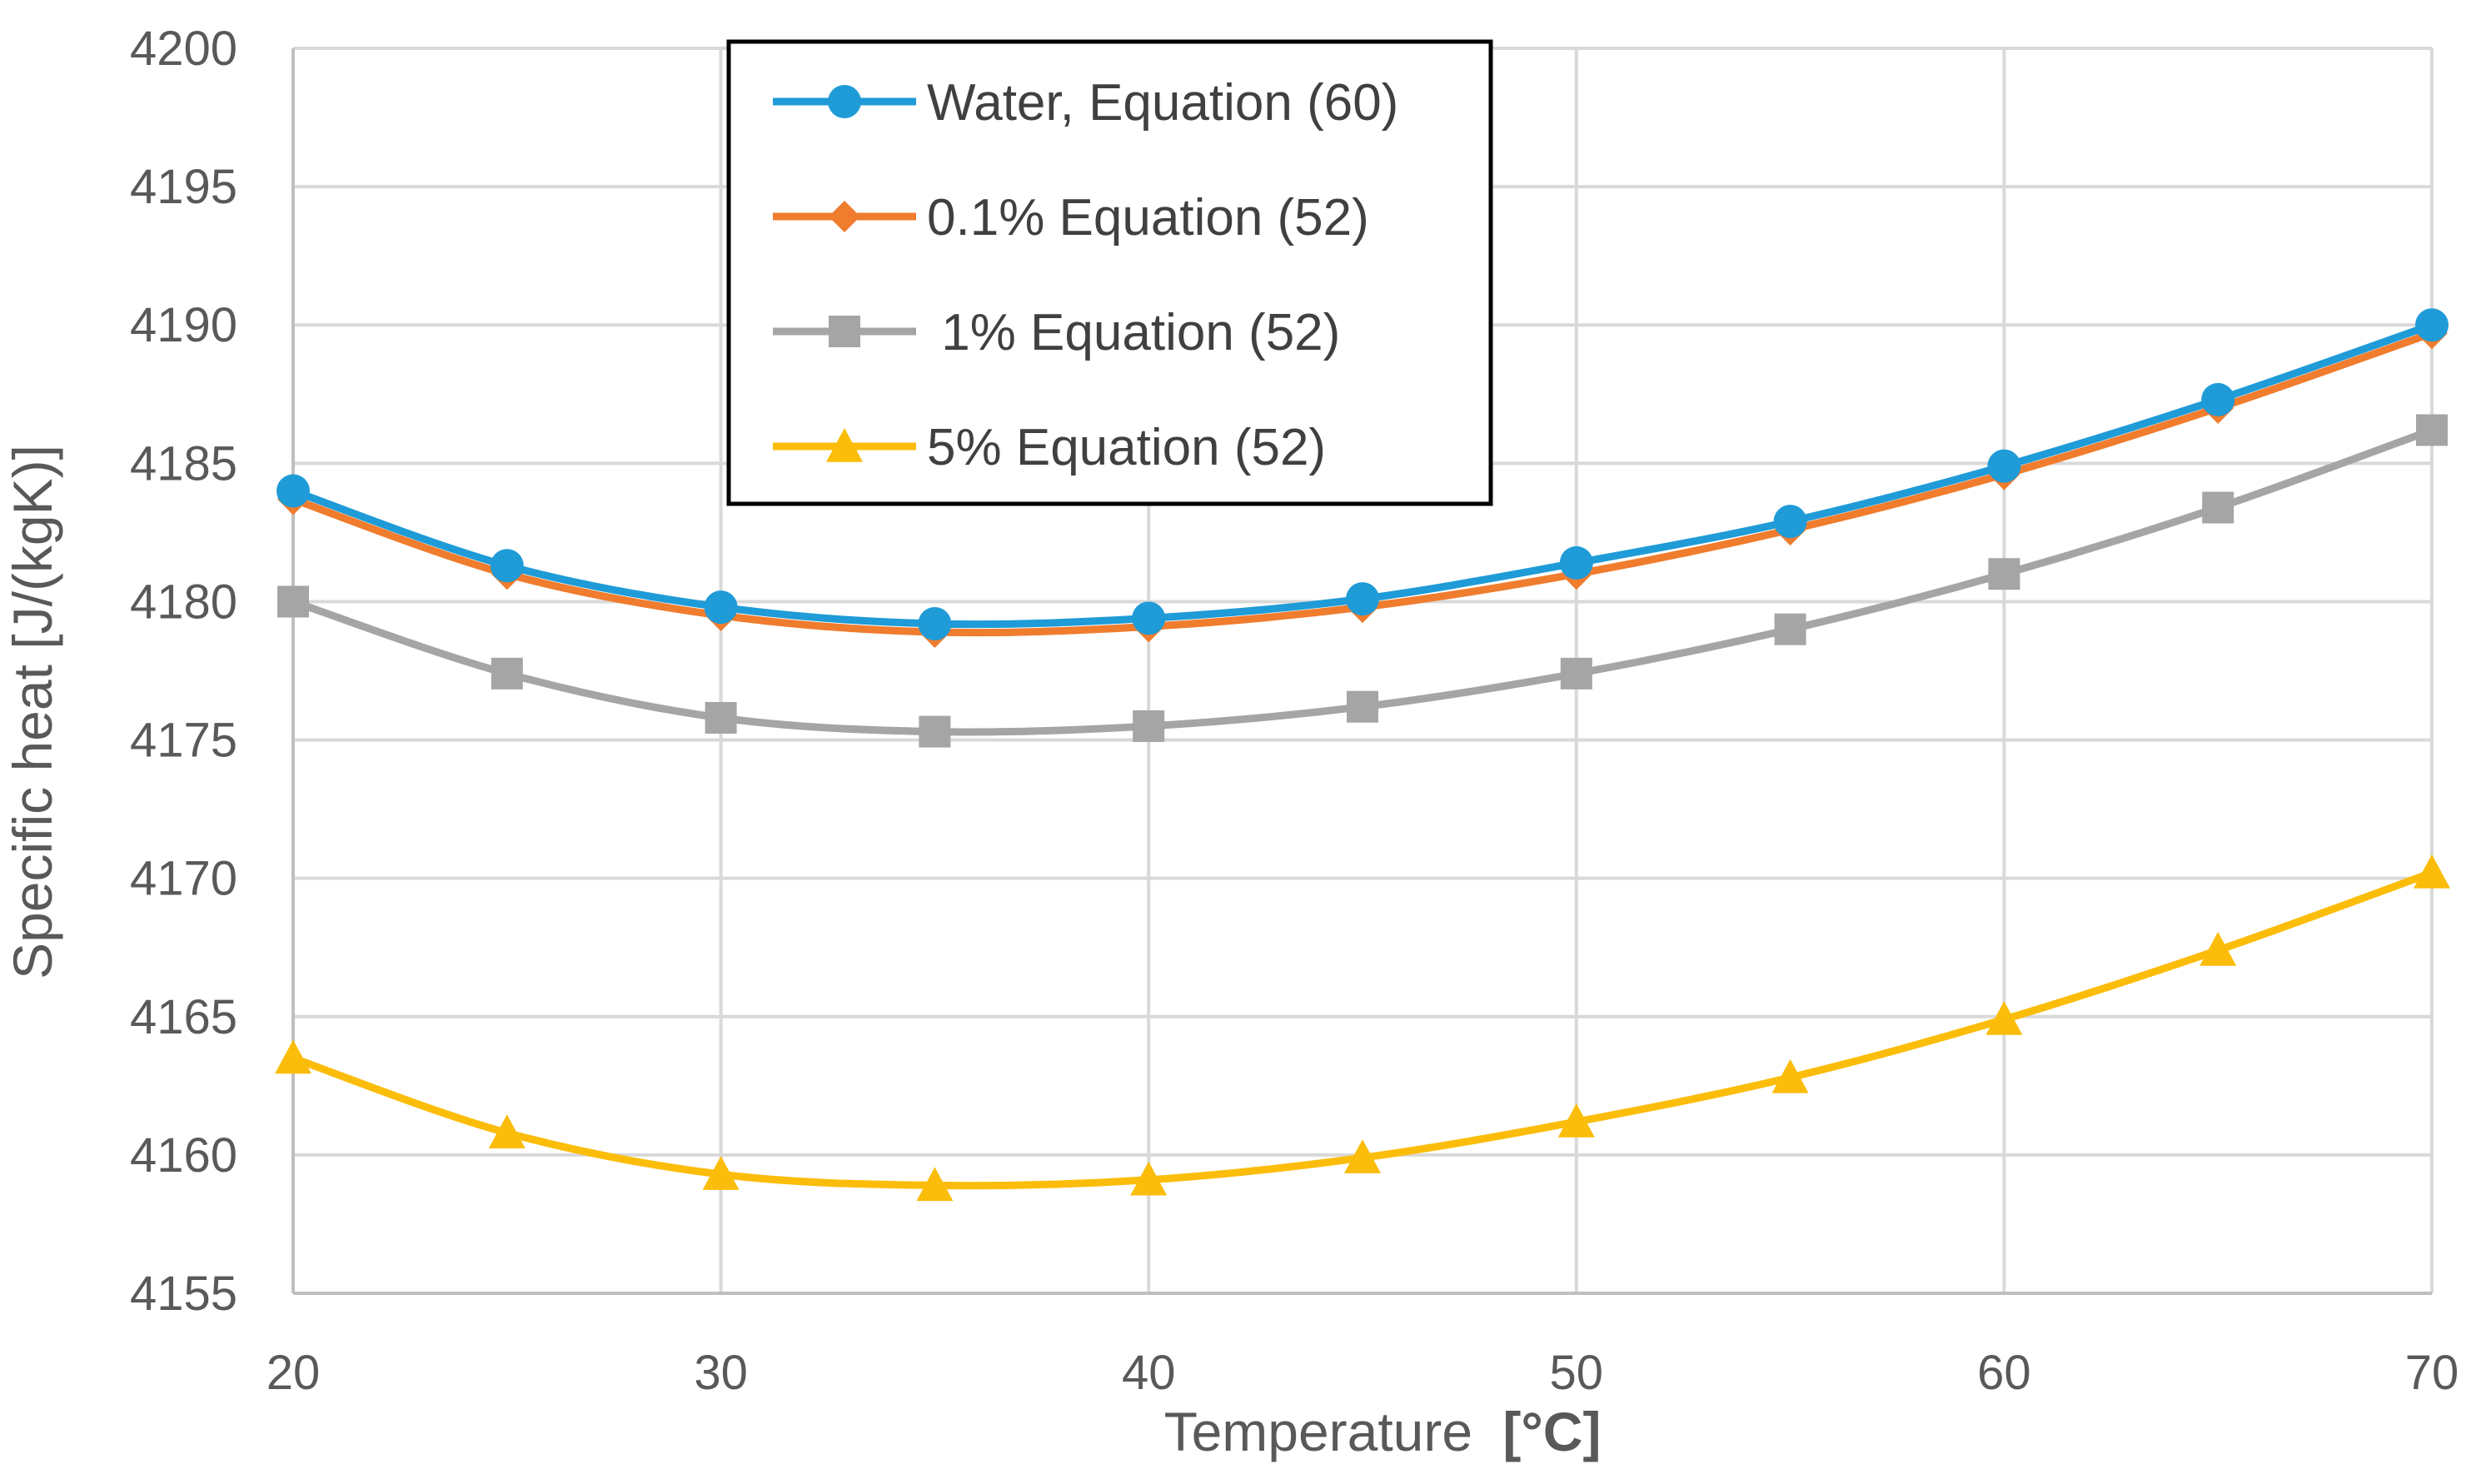 The image size is (2481, 1484). I want to click on y-tick-label: 4170, so click(183, 879).